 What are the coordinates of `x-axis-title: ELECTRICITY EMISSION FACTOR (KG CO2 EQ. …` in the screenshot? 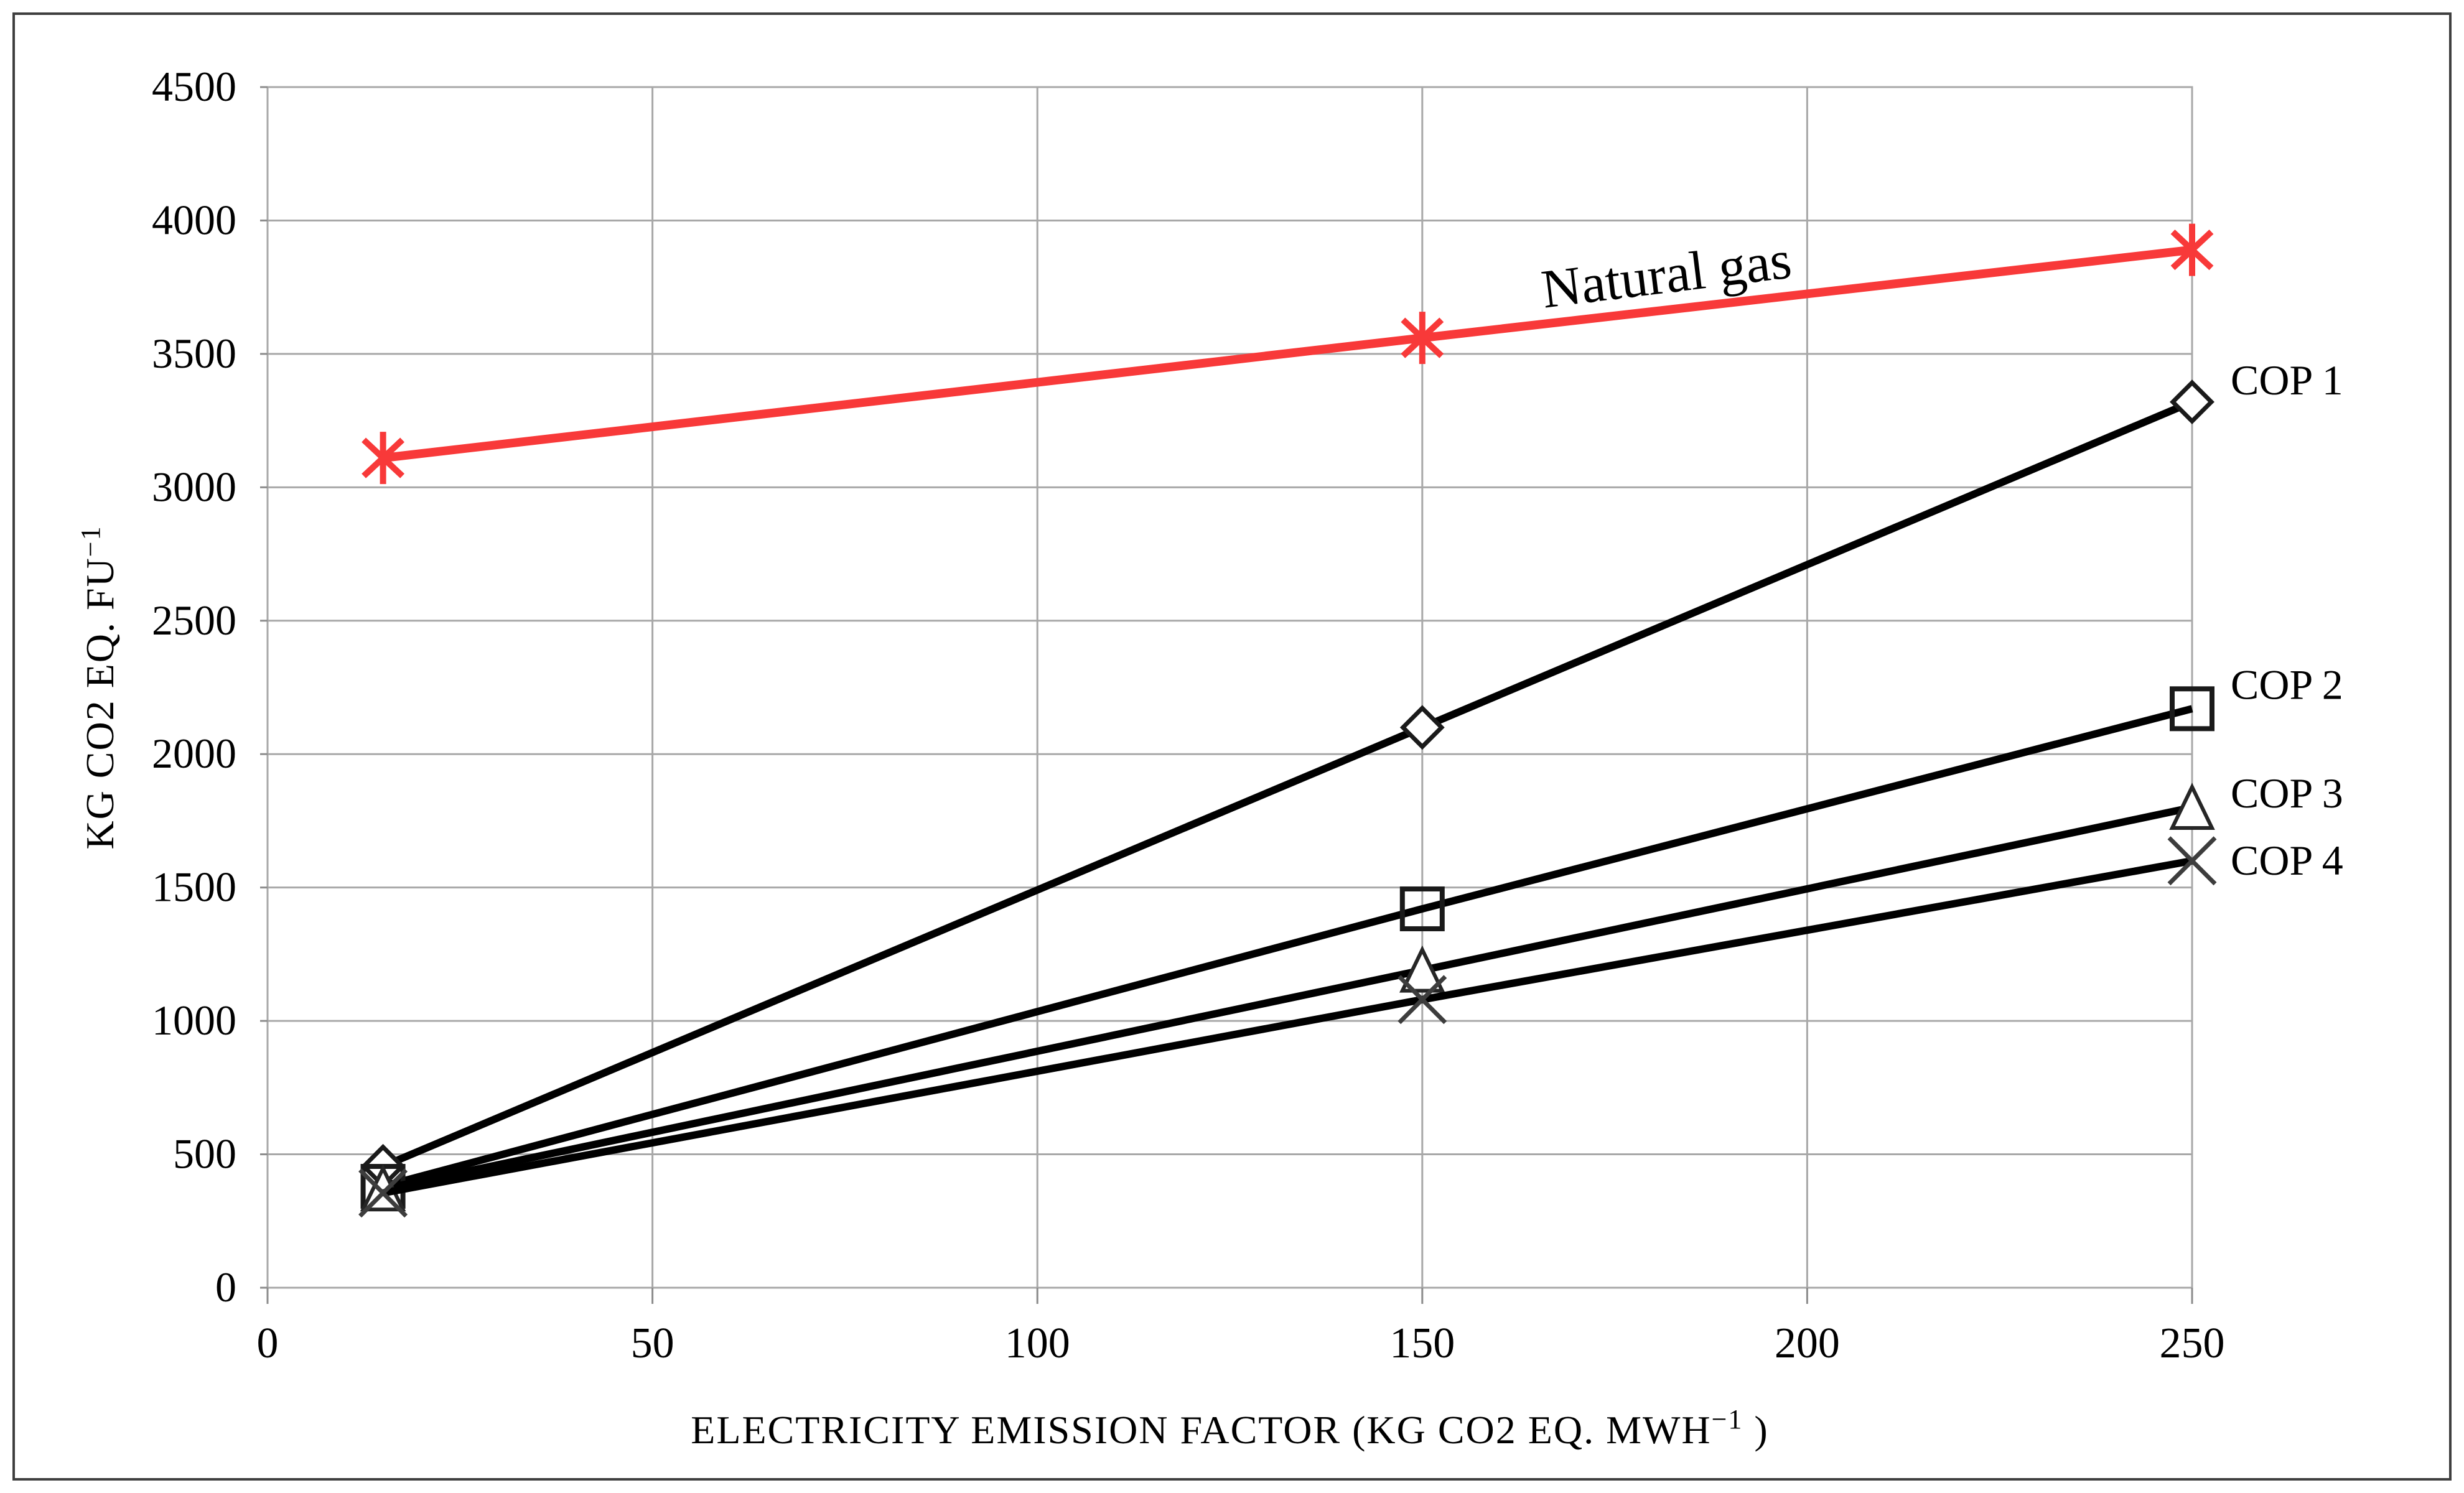 It's located at (1229, 1428).